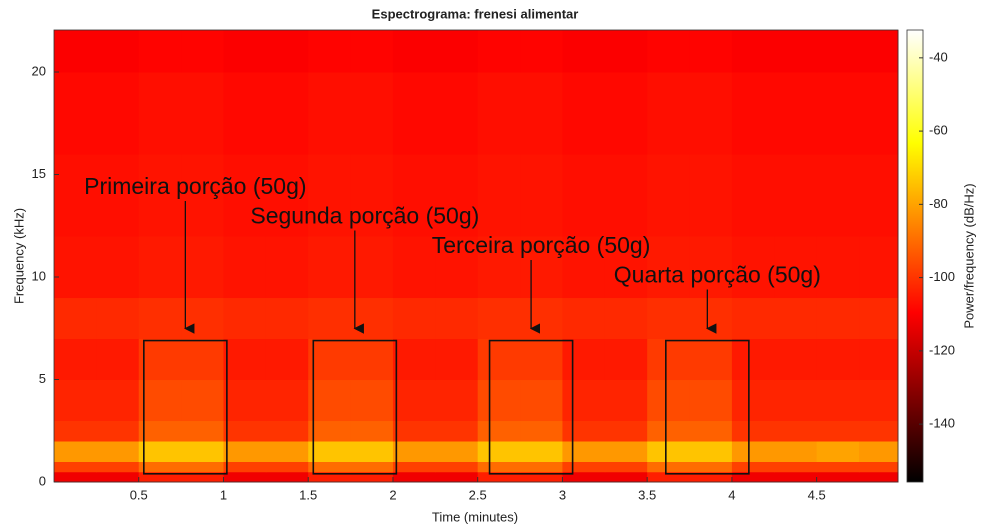 This screenshot has height=528, width=981. What do you see at coordinates (42, 480) in the screenshot?
I see `y-tick-label: 0` at bounding box center [42, 480].